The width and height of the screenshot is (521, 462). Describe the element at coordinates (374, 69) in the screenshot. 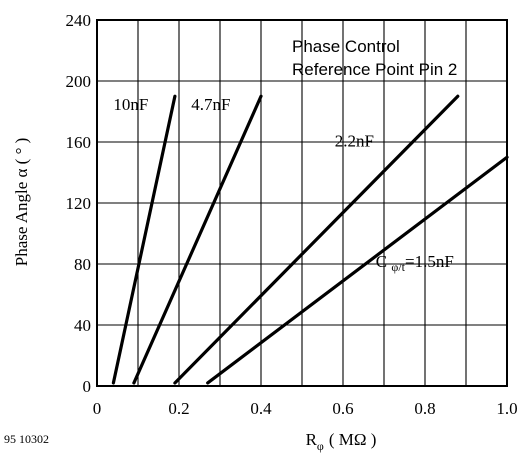

I see `annotation-line-2: Reference Point Pin 2` at that location.